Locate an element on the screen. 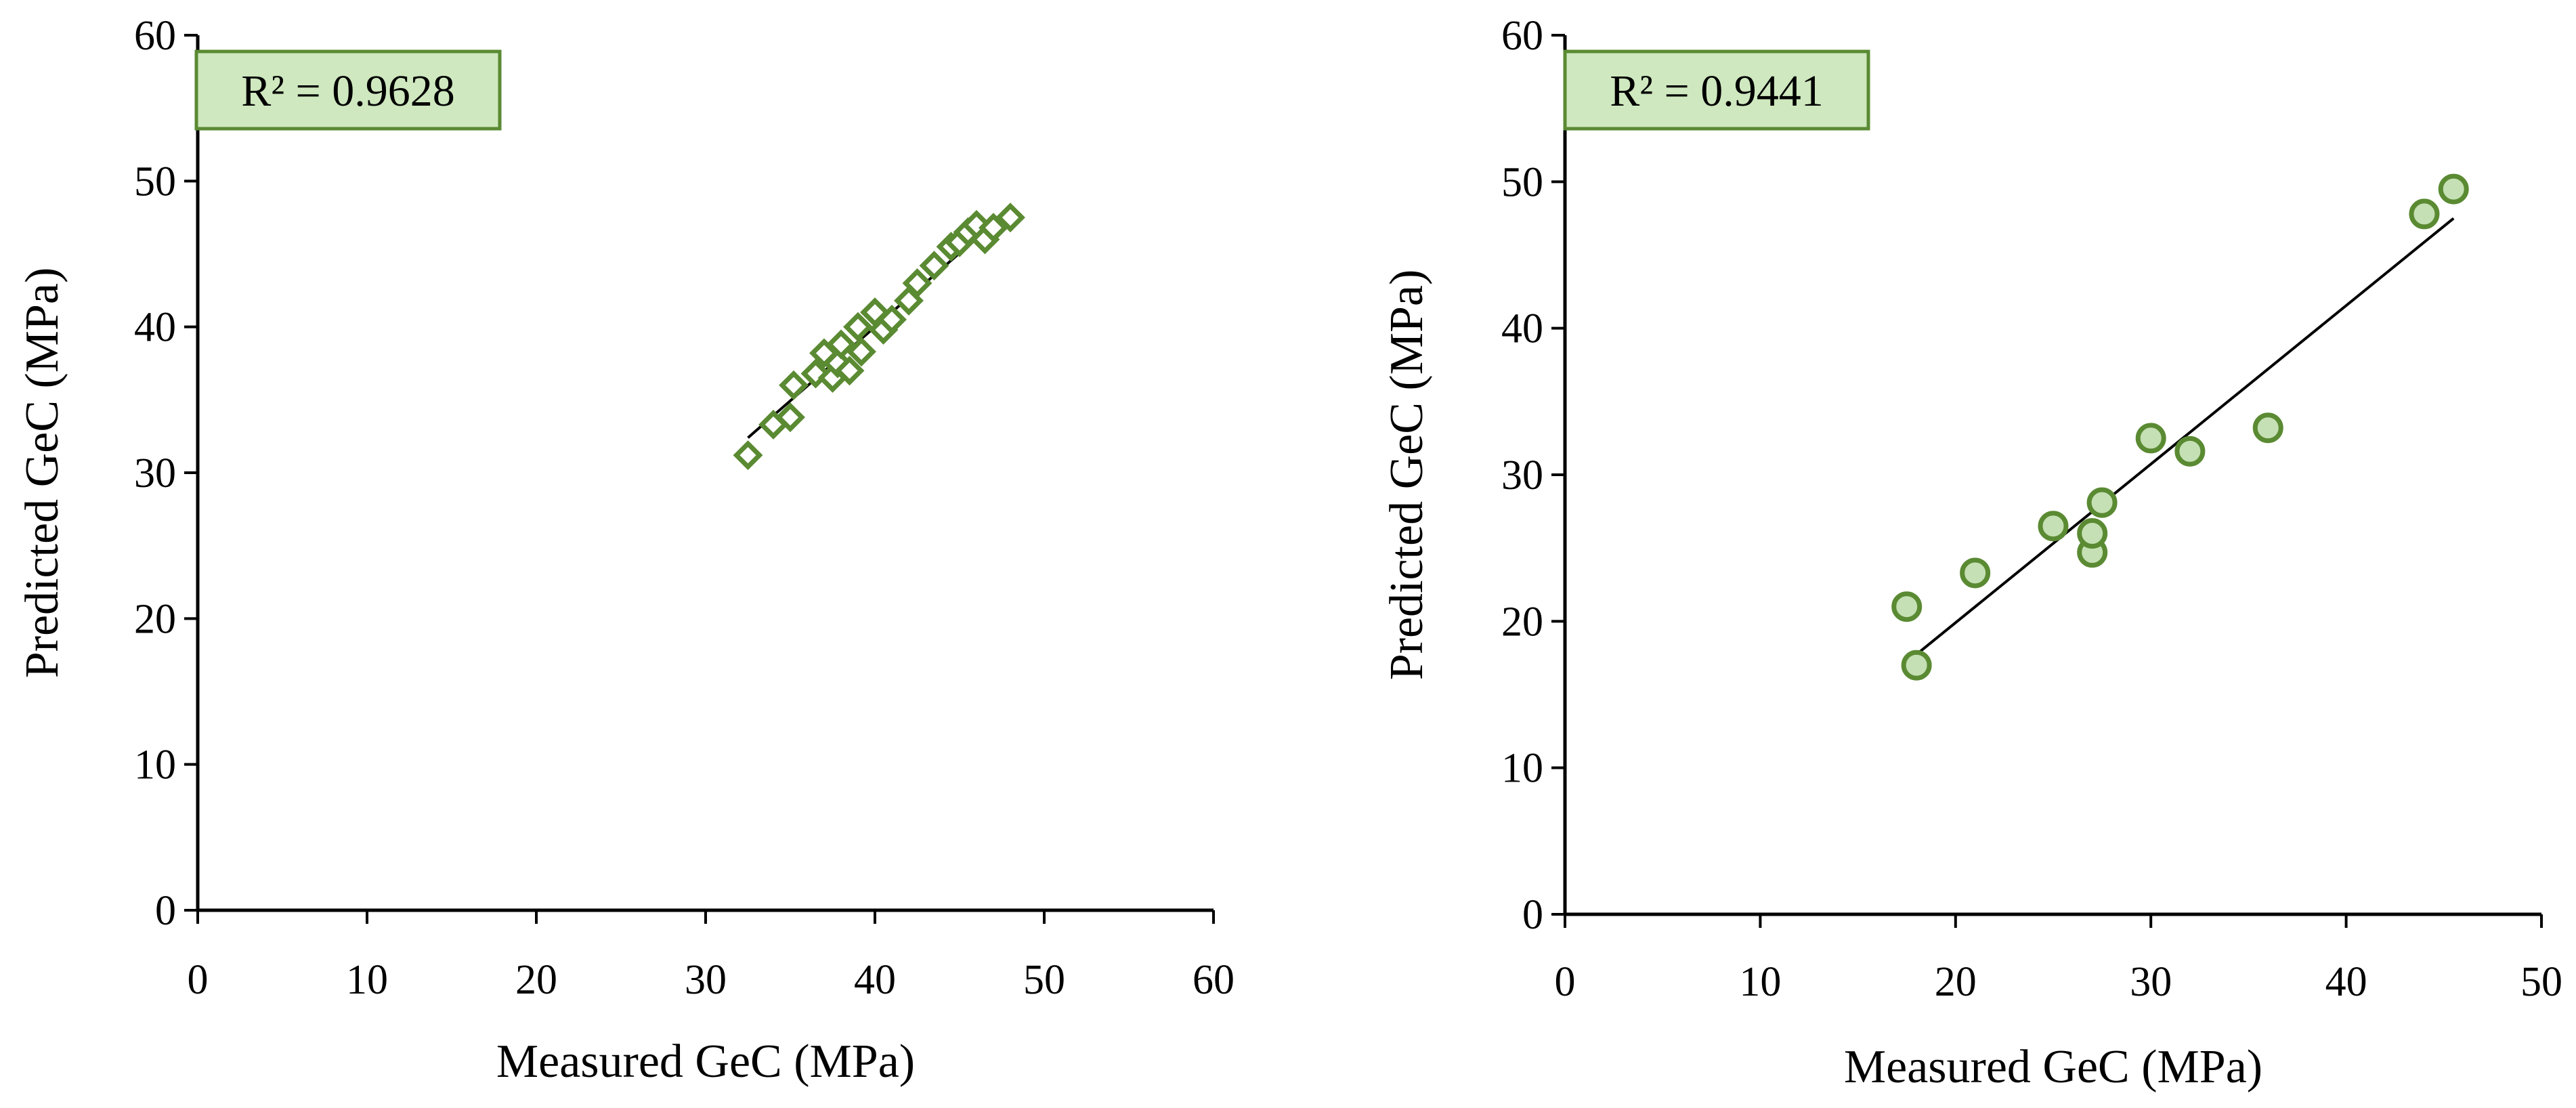 The image size is (2576, 1108). r-squared-label: R² = 0.9628 is located at coordinates (348, 91).